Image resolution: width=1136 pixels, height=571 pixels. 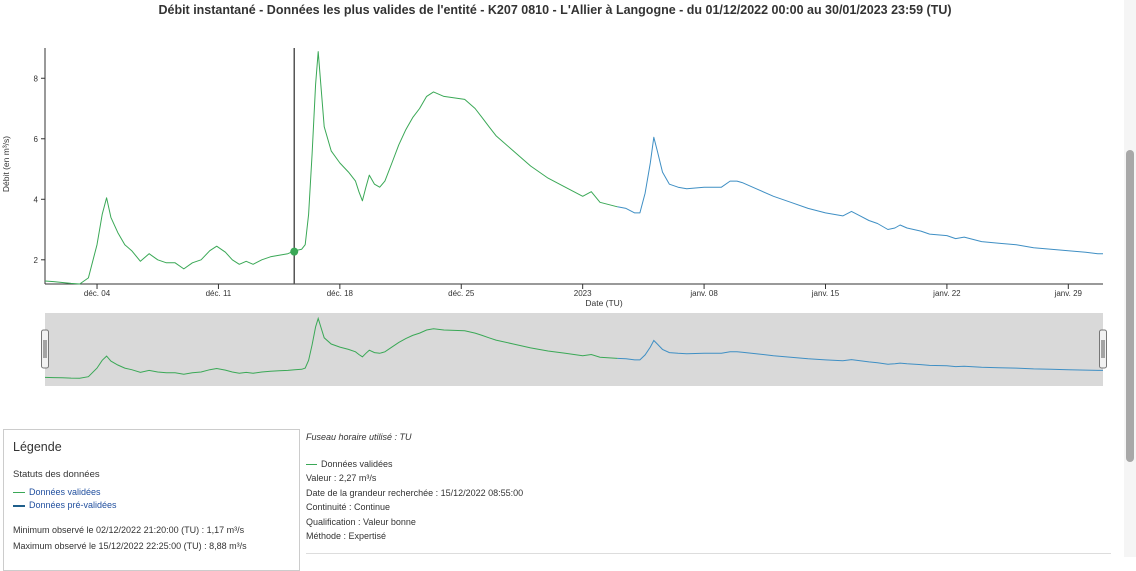 I want to click on navigator-handle-right, so click(x=1103, y=349).